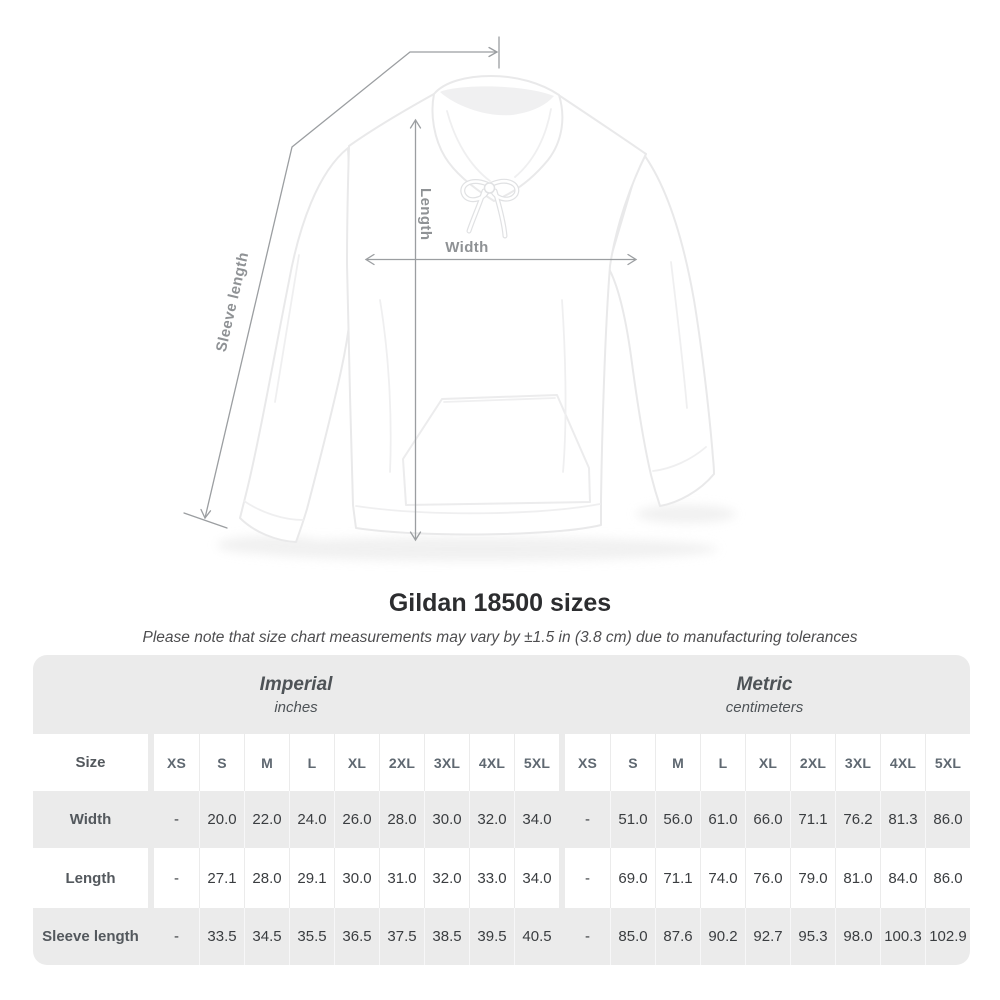  What do you see at coordinates (764, 684) in the screenshot?
I see `metric-title: Metric` at bounding box center [764, 684].